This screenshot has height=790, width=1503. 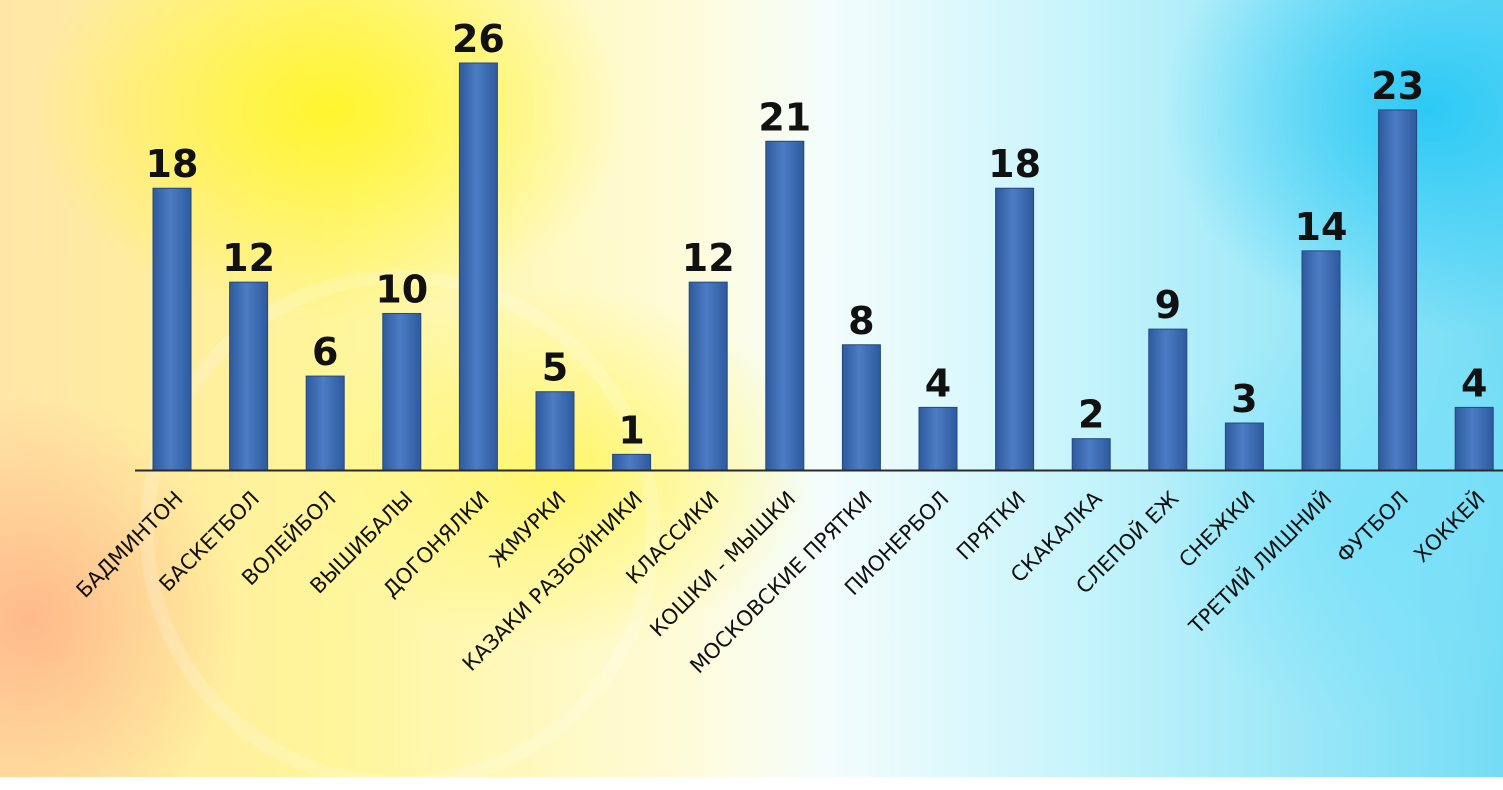 What do you see at coordinates (1449, 526) in the screenshot?
I see `category-label: ХОККЕЙ` at bounding box center [1449, 526].